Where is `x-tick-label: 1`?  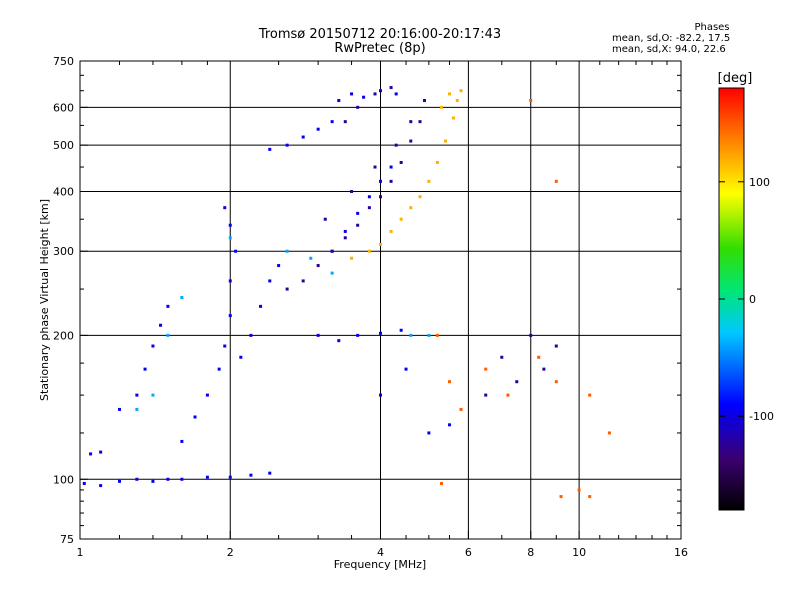 x-tick-label: 1 is located at coordinates (80, 552).